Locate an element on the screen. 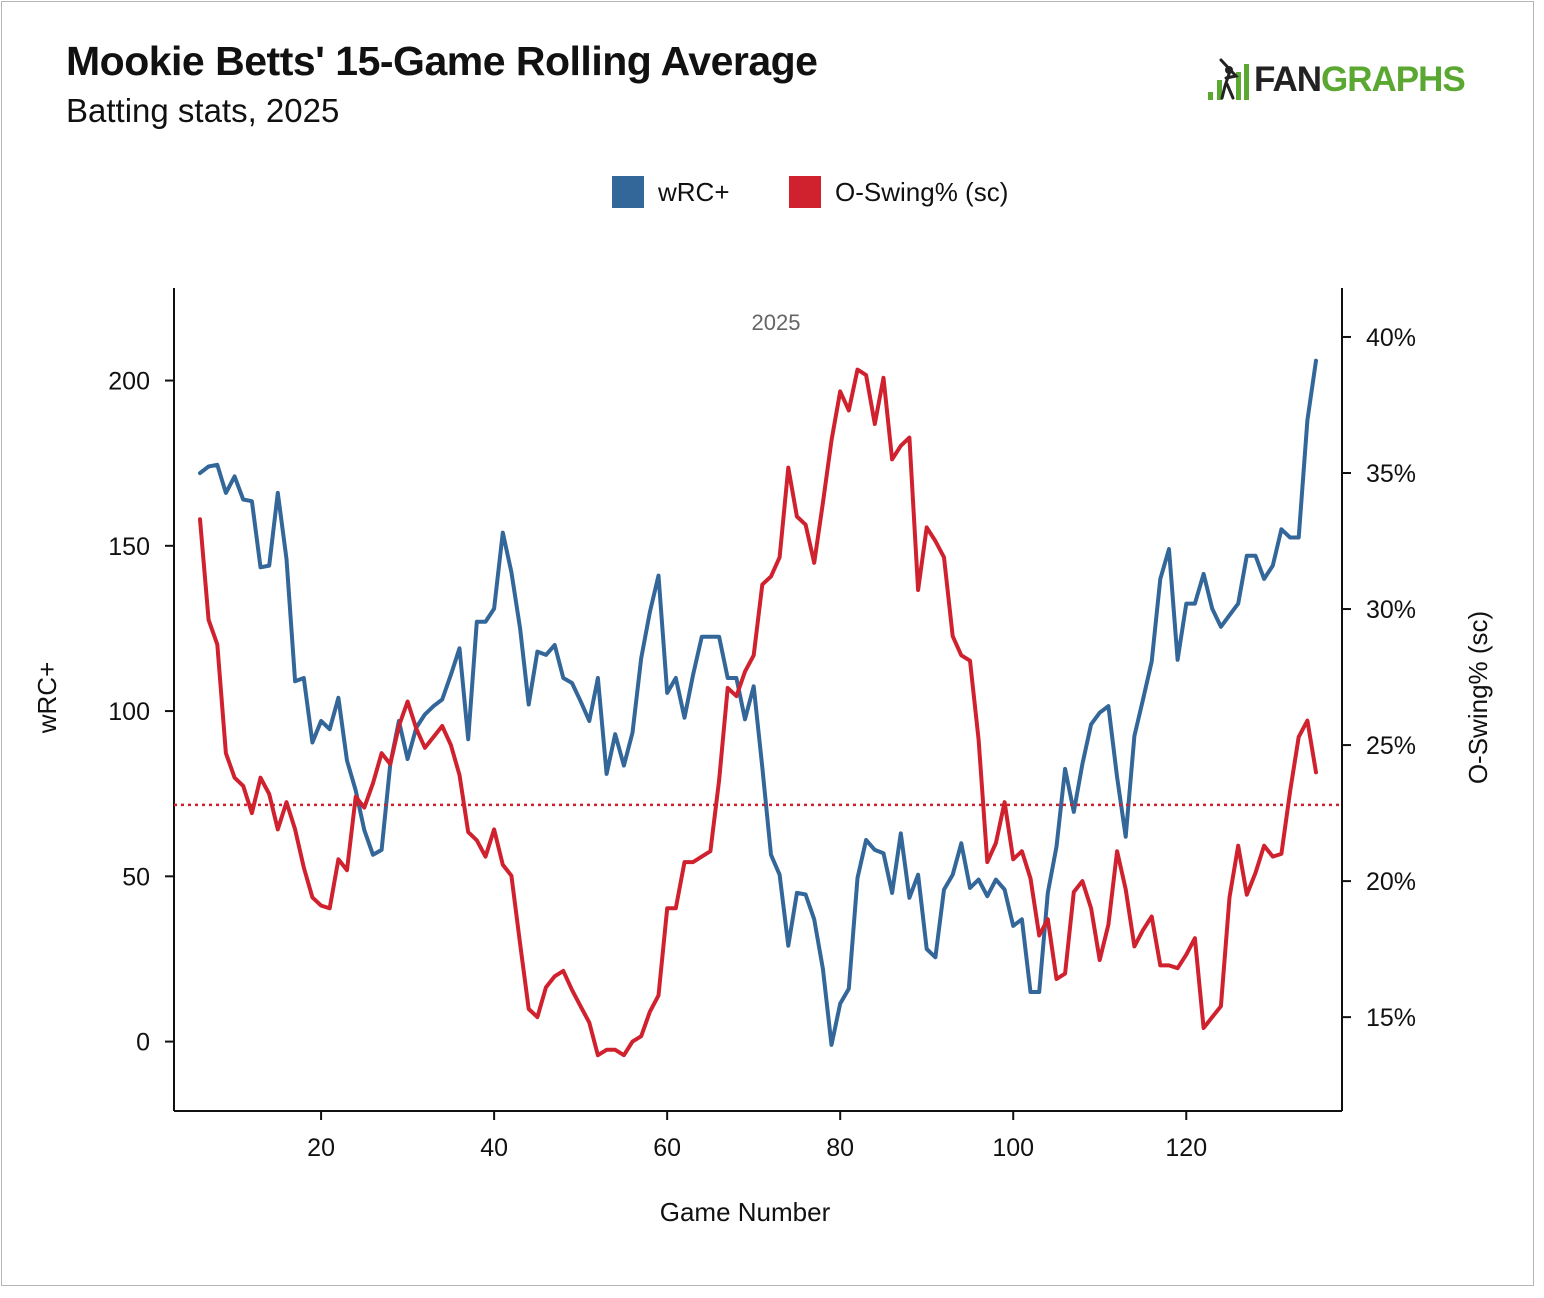 This screenshot has height=1298, width=1544. logo-text-fan: FAN is located at coordinates (1288, 79).